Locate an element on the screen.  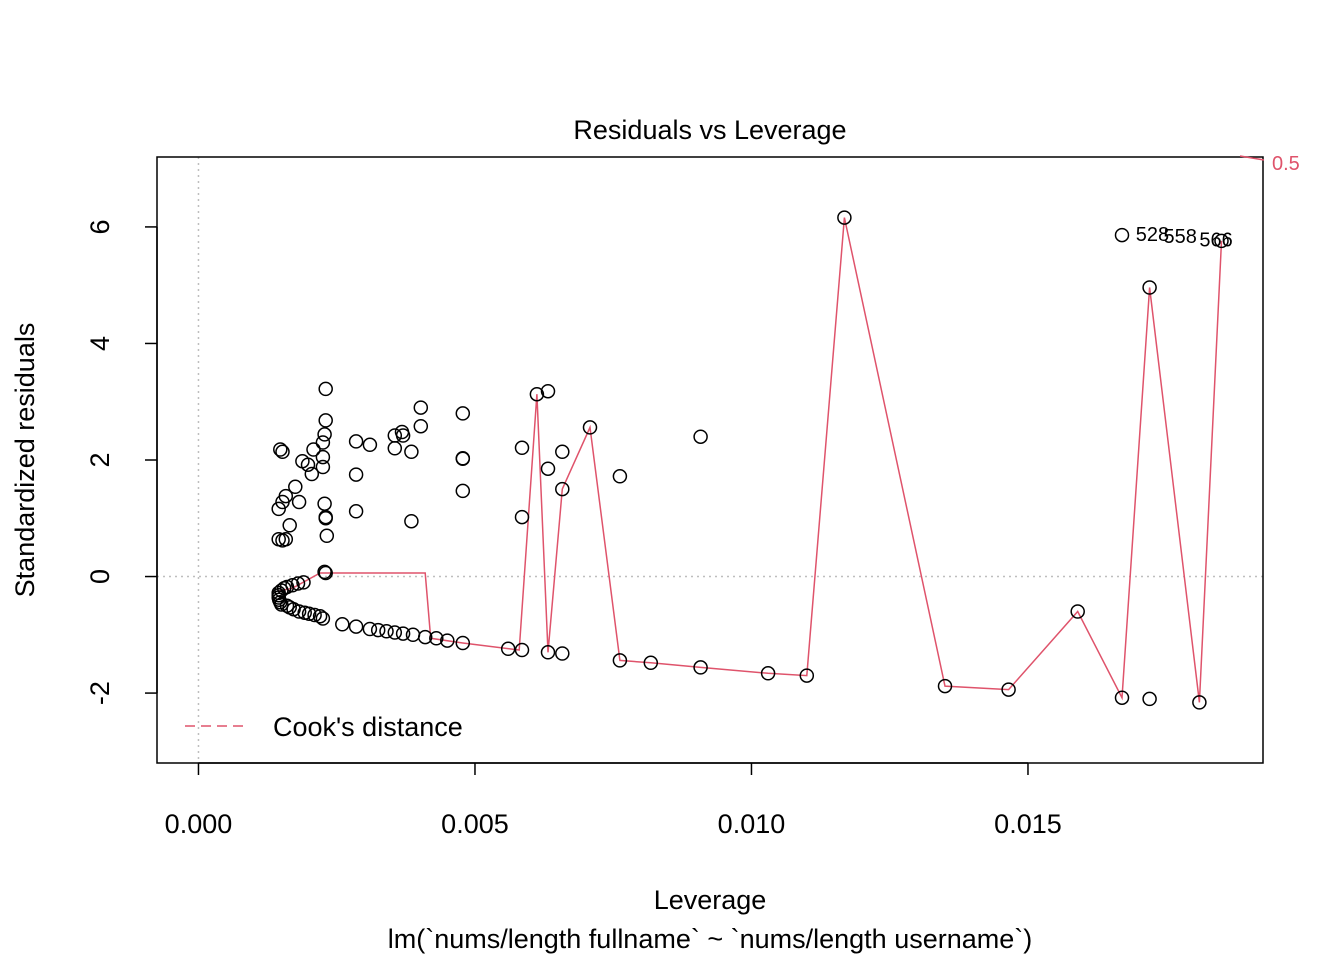
x-tick-label: 0.010 is located at coordinates (752, 824).